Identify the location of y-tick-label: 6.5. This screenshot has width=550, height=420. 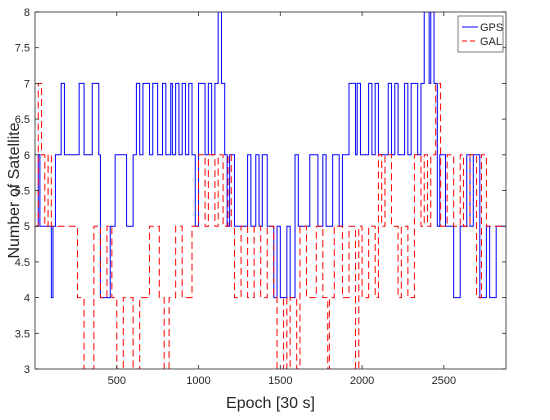
(22, 120).